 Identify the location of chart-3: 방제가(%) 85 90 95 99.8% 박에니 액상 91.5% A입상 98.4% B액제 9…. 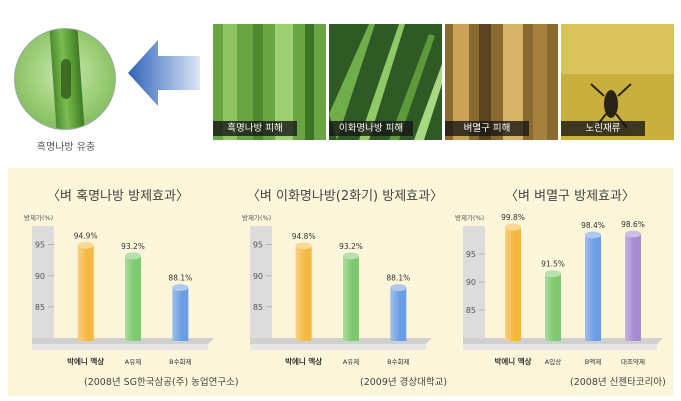
(559, 289).